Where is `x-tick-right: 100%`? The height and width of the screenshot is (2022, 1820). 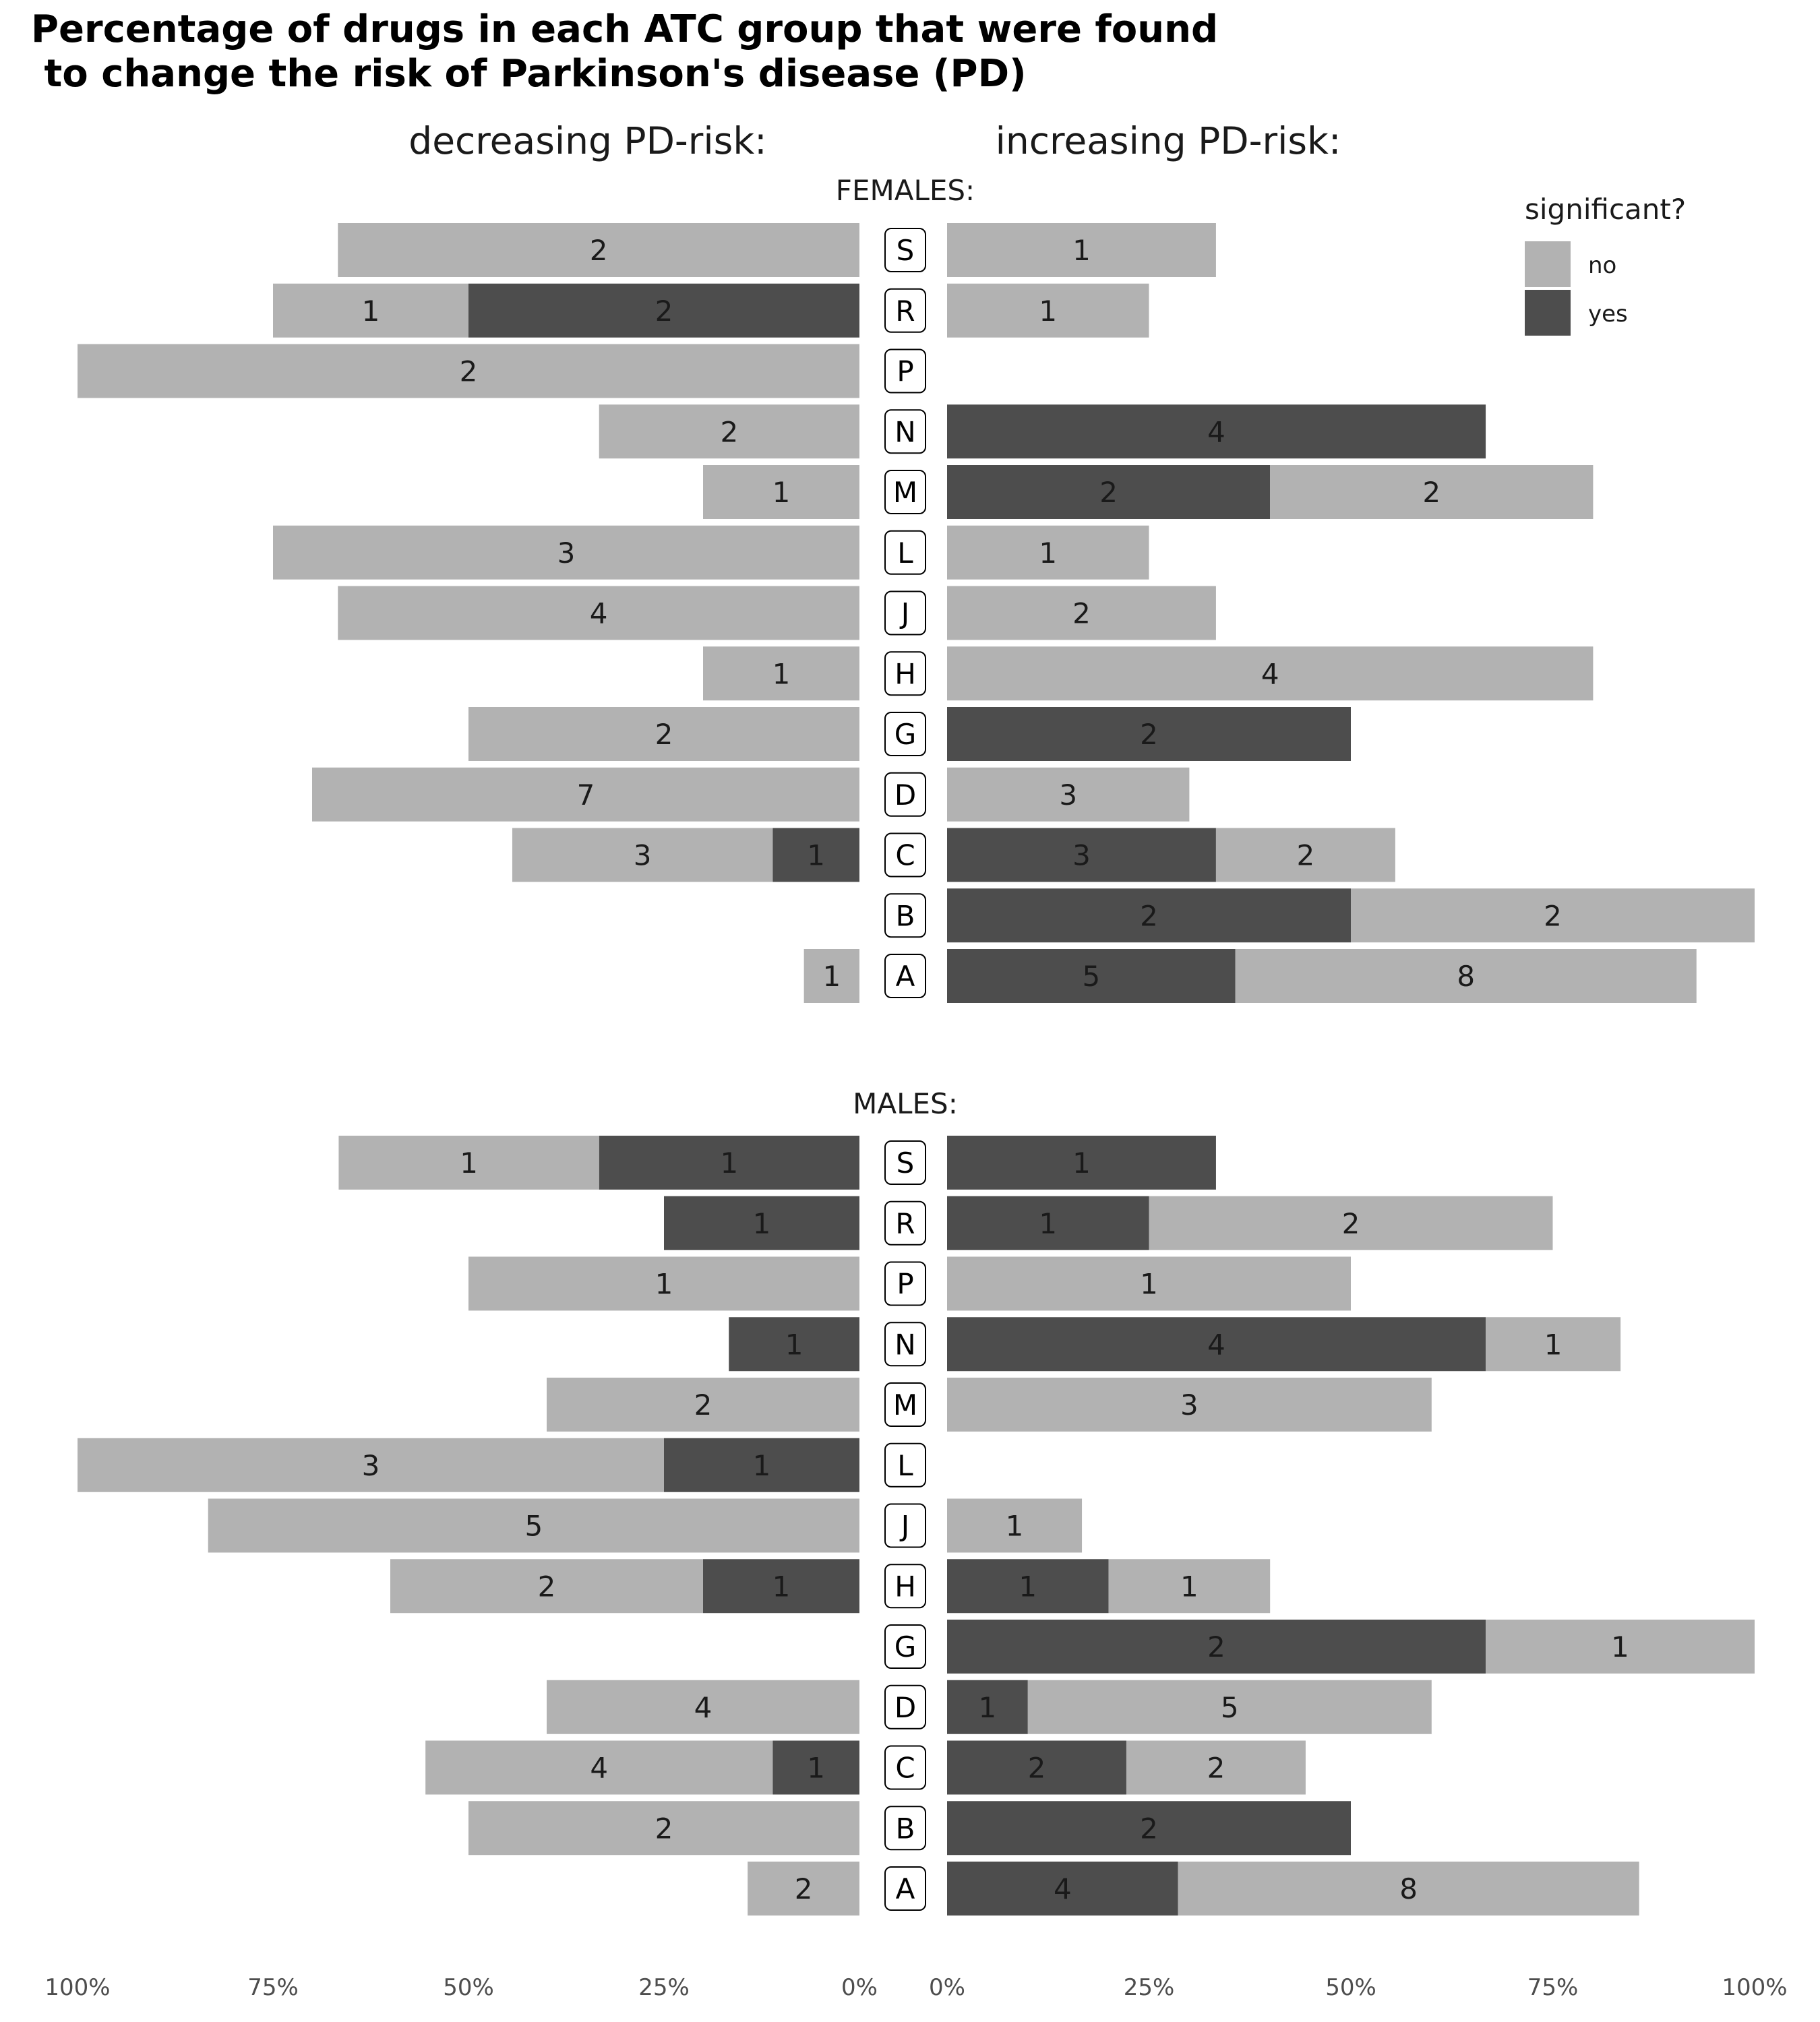 x-tick-right: 100% is located at coordinates (1754, 1987).